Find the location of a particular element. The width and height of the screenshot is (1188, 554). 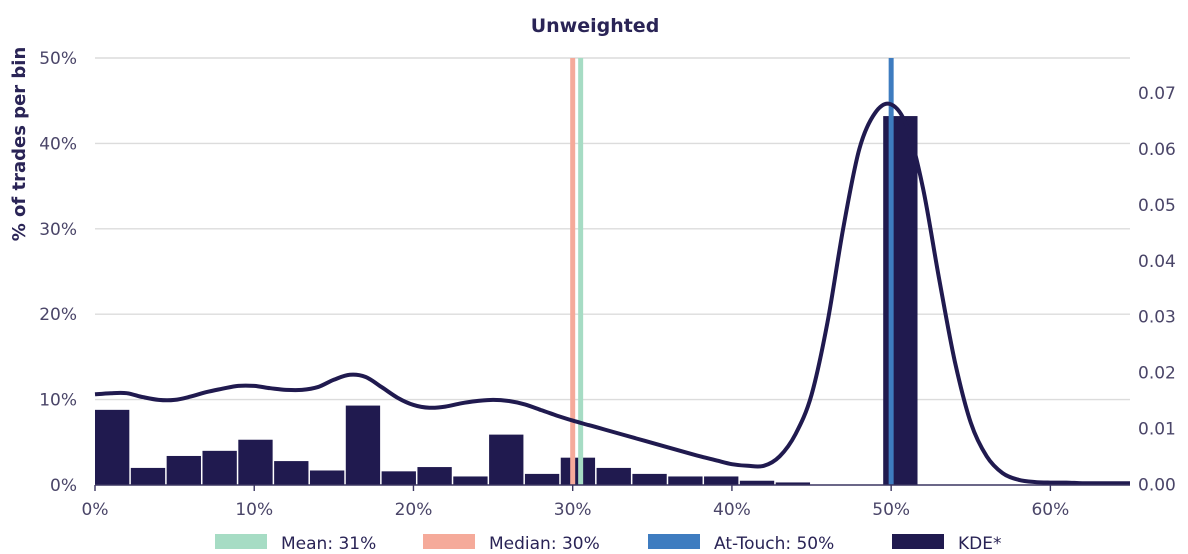

y2-tick-label: 0.00 is located at coordinates (1157, 485).